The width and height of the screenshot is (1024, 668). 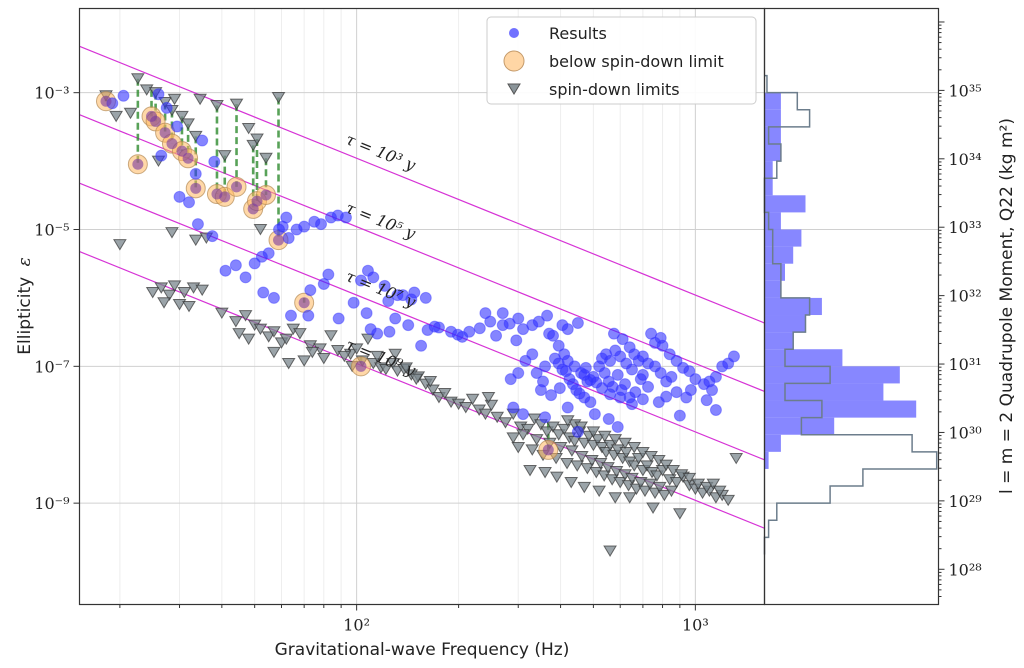 What do you see at coordinates (51, 366) in the screenshot?
I see `y-tick-label: 10⁻⁷` at bounding box center [51, 366].